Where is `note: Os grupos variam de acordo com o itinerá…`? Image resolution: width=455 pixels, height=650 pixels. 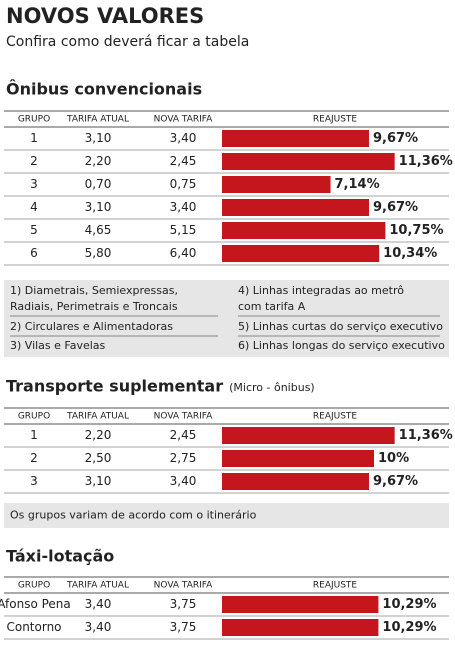
note: Os grupos variam de acordo com o itinerá… is located at coordinates (133, 515).